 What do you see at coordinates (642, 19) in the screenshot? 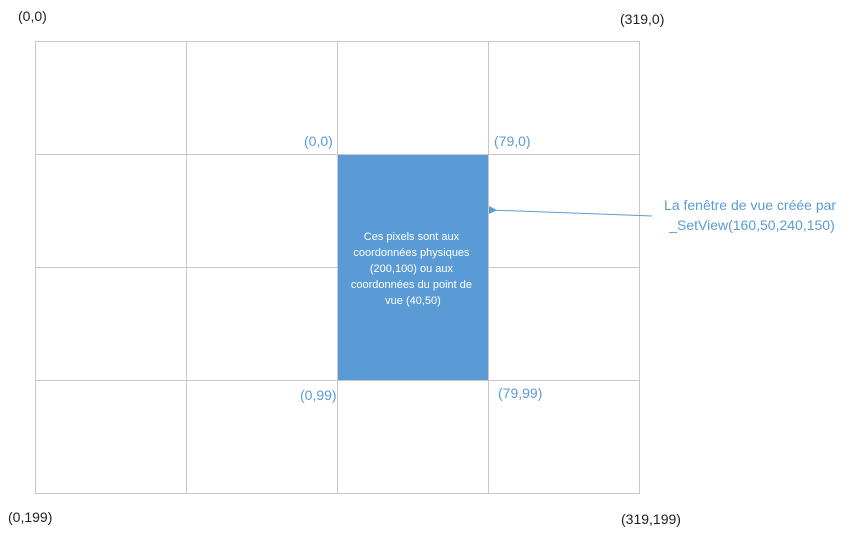
I see `physical-corner-top-right: (319,0)` at bounding box center [642, 19].